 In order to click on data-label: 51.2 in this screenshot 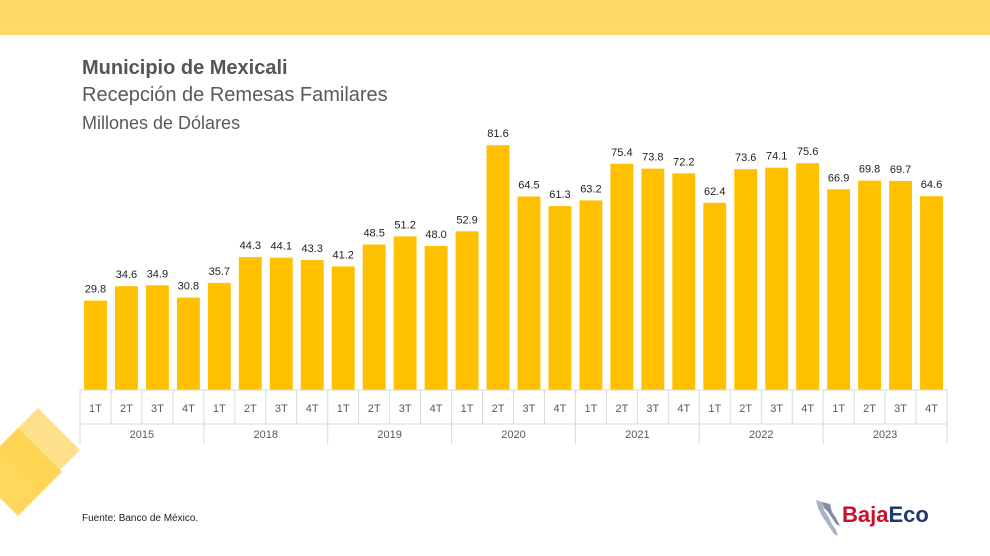, I will do `click(404, 225)`.